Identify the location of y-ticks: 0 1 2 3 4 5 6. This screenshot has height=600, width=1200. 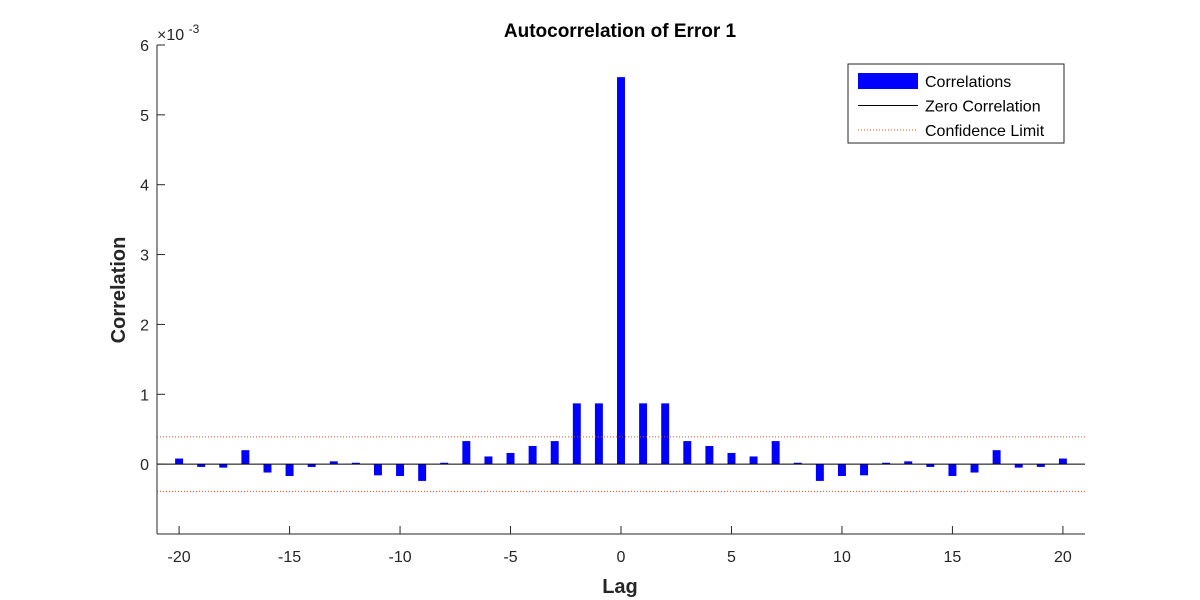
(152, 256).